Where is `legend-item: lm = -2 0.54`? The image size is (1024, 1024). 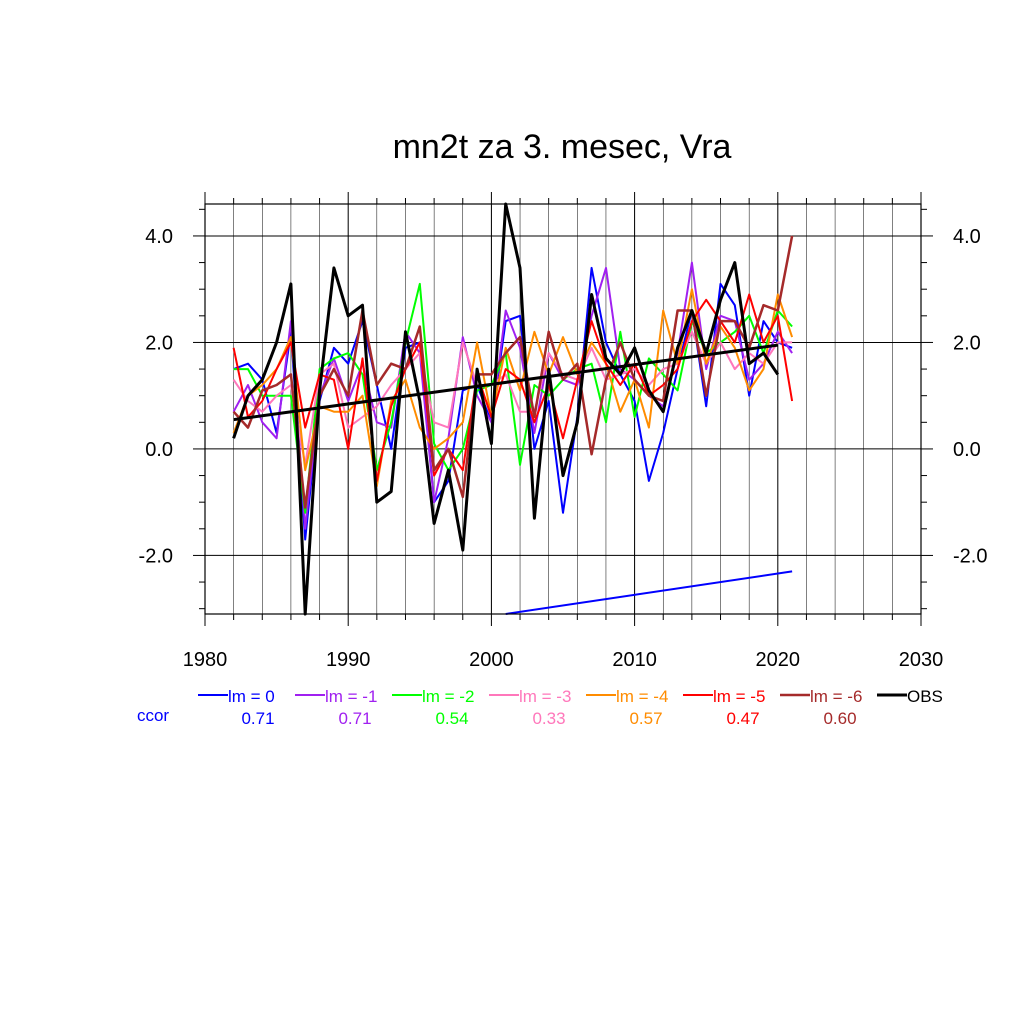
legend-item: lm = -2 0.54 is located at coordinates (433, 707).